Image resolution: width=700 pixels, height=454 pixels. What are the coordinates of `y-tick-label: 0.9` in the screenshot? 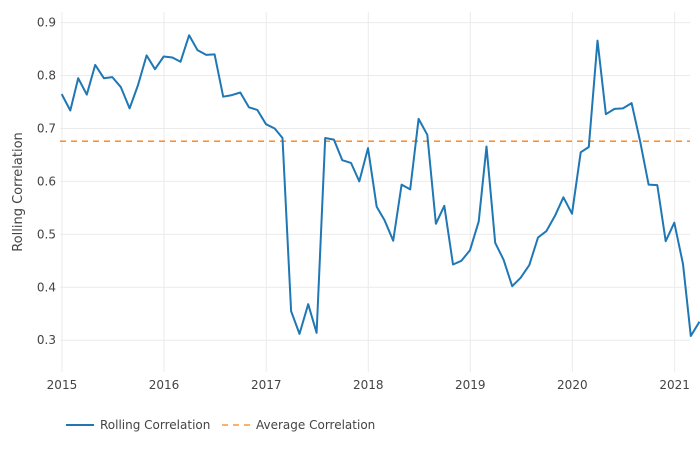 It's located at (46, 23).